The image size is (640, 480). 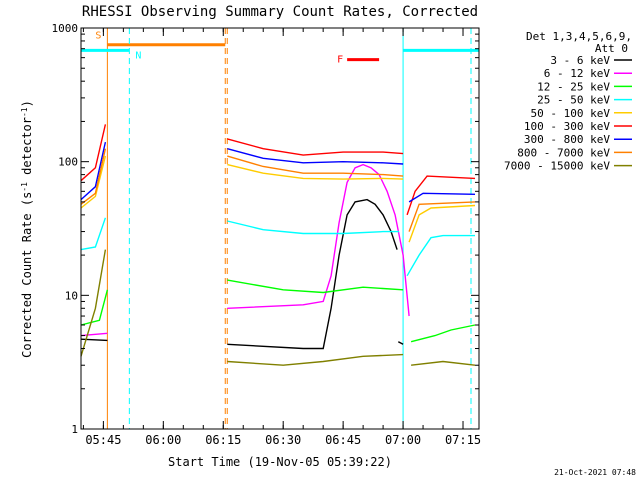 I want to click on annotation-label-S: S, so click(x=98, y=36).